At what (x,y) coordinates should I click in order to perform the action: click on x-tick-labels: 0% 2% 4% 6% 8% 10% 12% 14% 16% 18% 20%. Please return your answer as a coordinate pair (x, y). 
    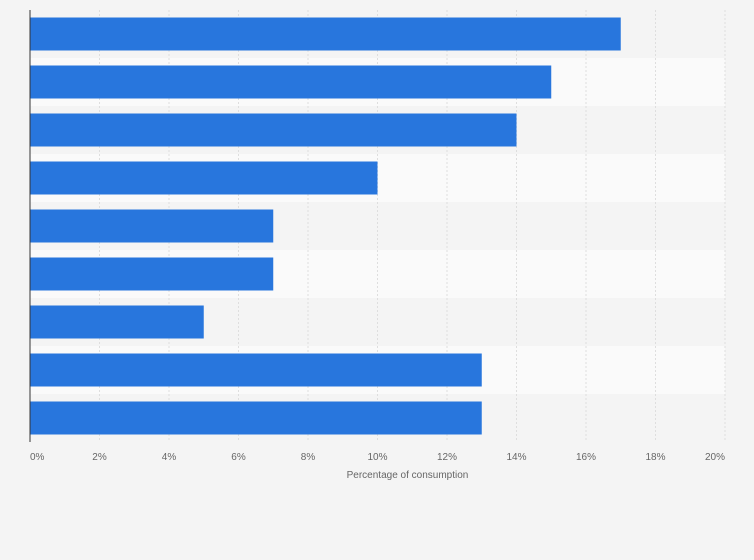
    Looking at the image, I should click on (377, 457).